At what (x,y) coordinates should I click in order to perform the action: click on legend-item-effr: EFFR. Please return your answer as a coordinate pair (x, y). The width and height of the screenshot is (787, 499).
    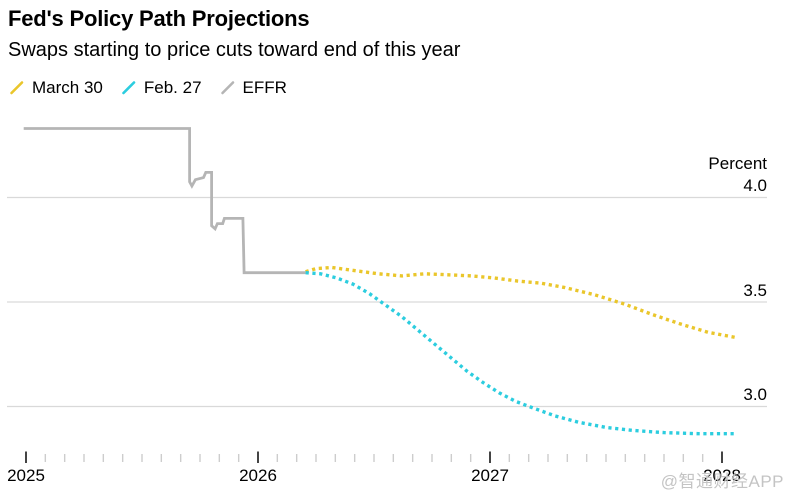
    Looking at the image, I should click on (253, 88).